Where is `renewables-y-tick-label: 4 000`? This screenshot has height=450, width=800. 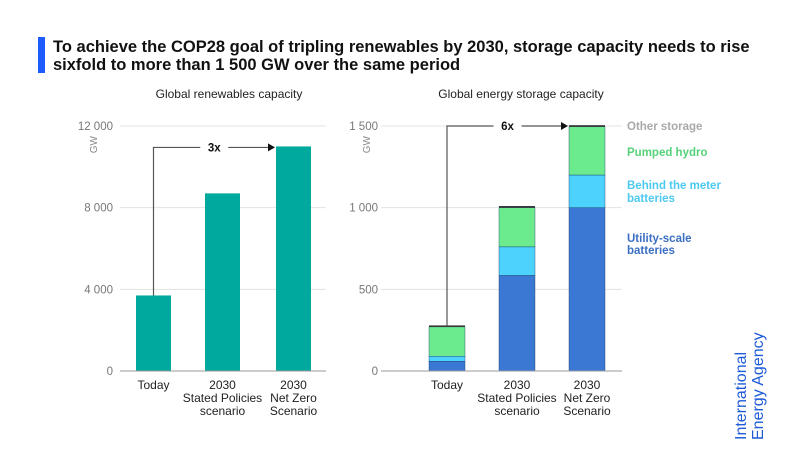 renewables-y-tick-label: 4 000 is located at coordinates (98, 290).